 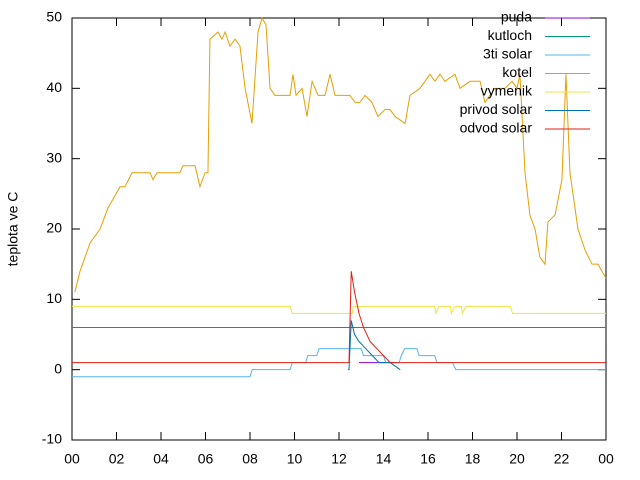 What do you see at coordinates (250, 459) in the screenshot?
I see `x-tick-label: 08` at bounding box center [250, 459].